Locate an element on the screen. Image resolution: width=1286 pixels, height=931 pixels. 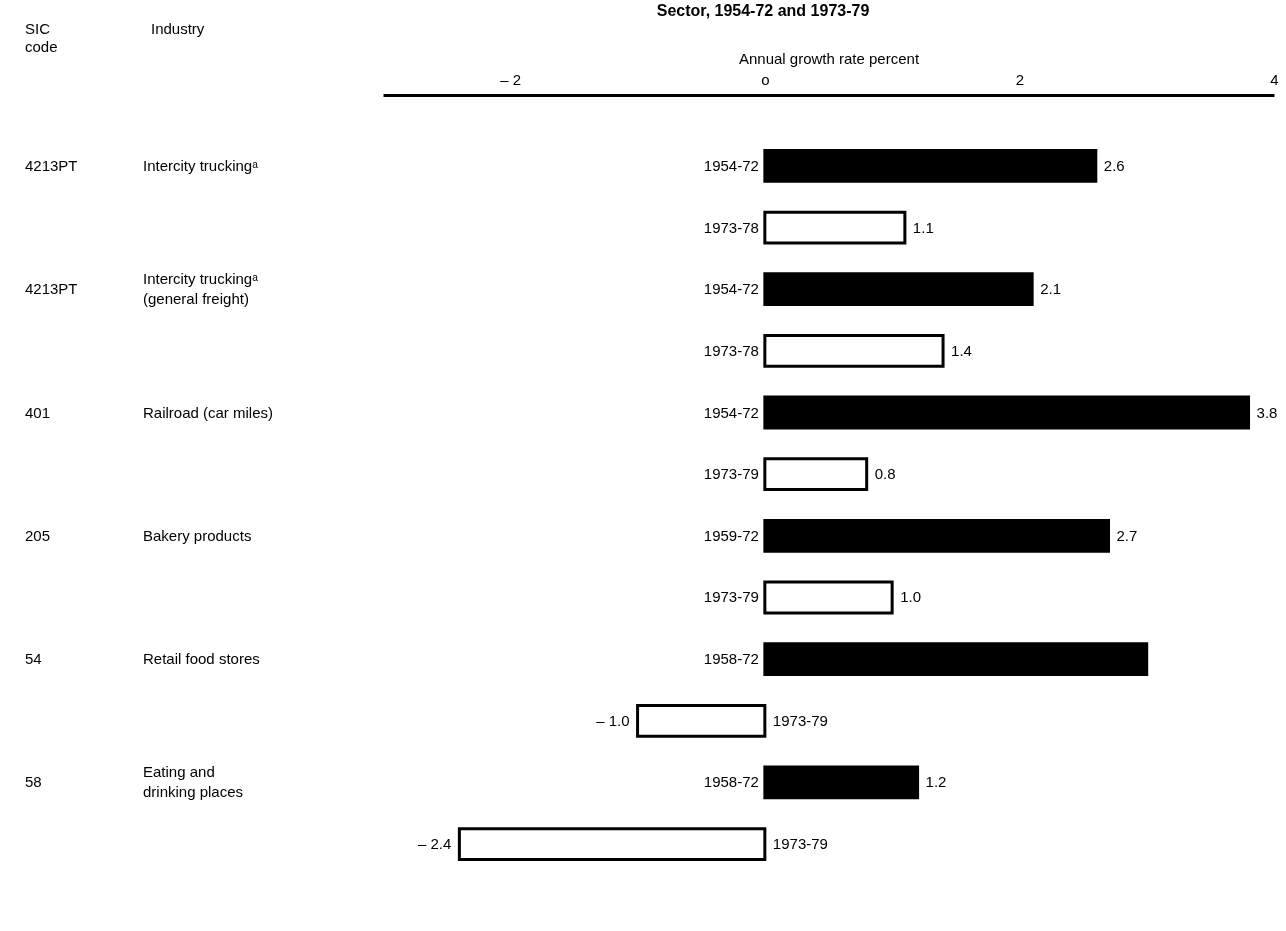
x-tick-label: 4 is located at coordinates (1274, 79).